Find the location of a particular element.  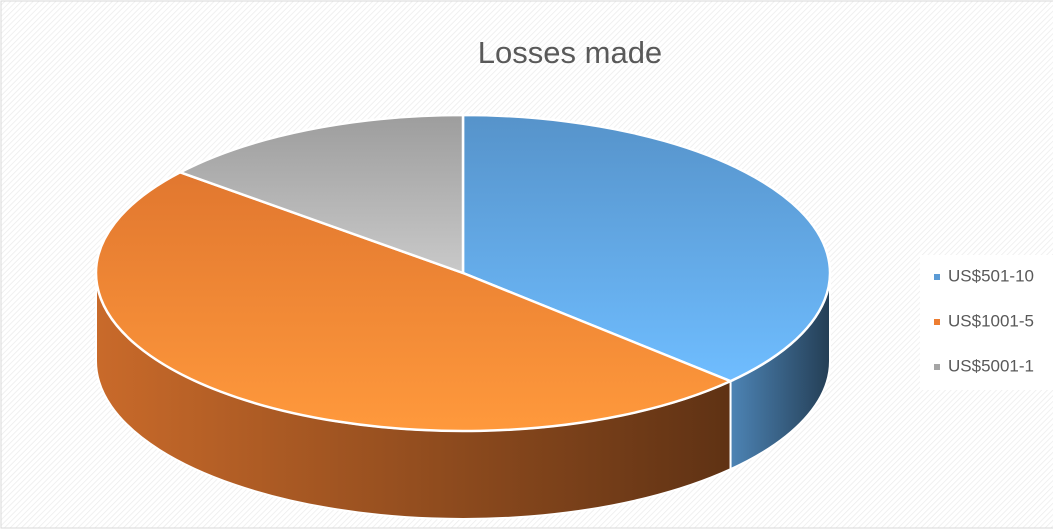

chart-title: Losses made is located at coordinates (570, 52).